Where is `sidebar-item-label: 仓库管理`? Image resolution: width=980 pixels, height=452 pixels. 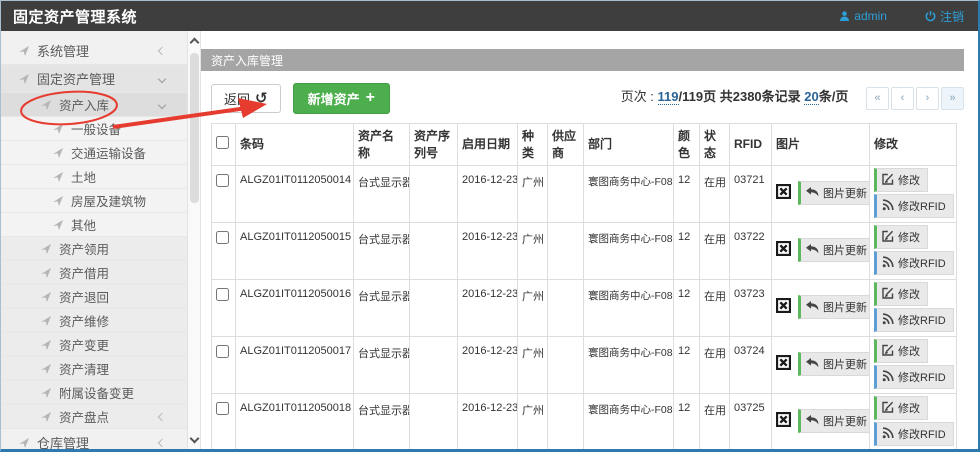
sidebar-item-label: 仓库管理 is located at coordinates (63, 443).